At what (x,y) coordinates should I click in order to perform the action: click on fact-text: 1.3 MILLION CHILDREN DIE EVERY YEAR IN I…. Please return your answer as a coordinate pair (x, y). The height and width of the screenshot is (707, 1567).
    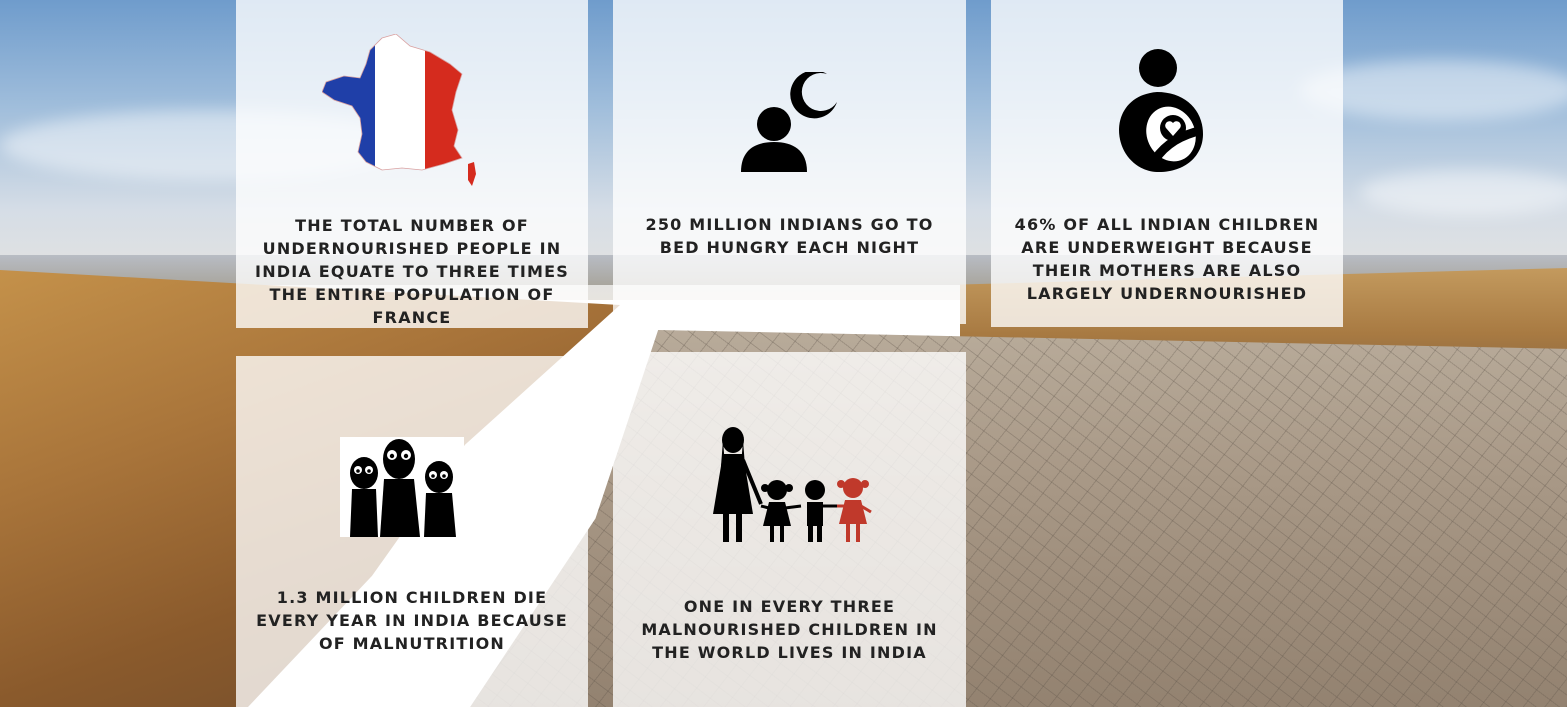
    Looking at the image, I should click on (412, 620).